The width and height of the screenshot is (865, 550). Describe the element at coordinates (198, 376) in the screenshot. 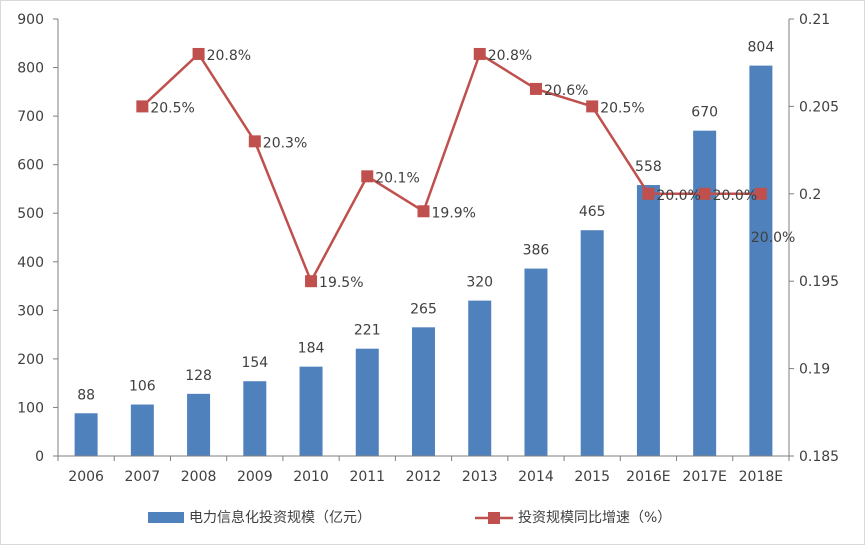

I see `bar-value-label: 128` at that location.